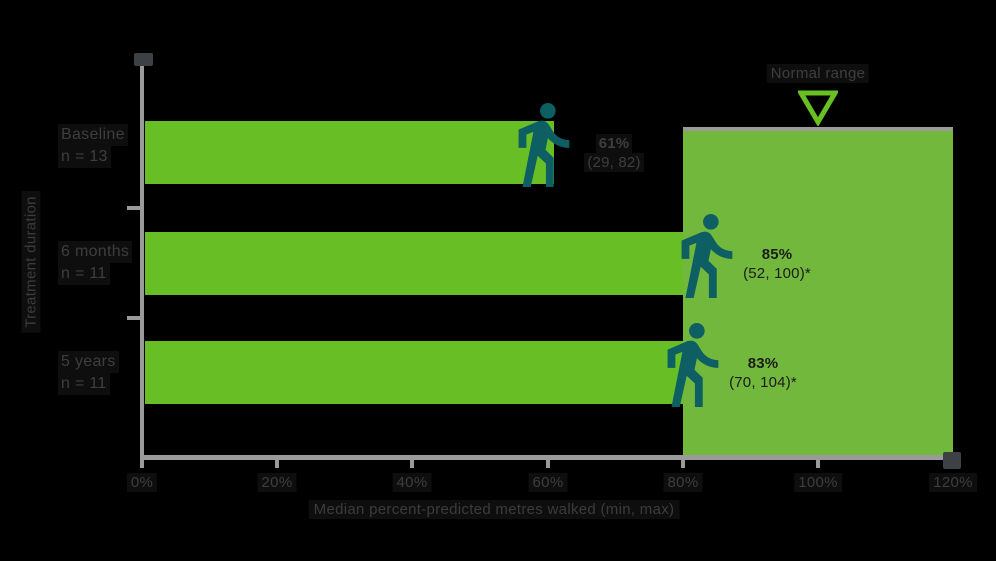  I want to click on category-n: n = 13, so click(84, 157).